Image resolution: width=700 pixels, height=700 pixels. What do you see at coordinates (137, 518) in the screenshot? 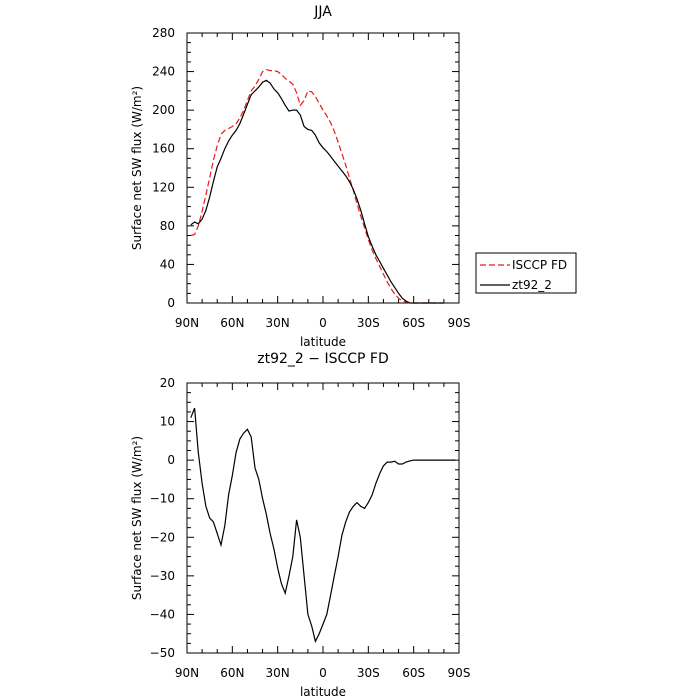
I see `bottom-y-axis-title: Surface net SW flux (W/m²)` at bounding box center [137, 518].